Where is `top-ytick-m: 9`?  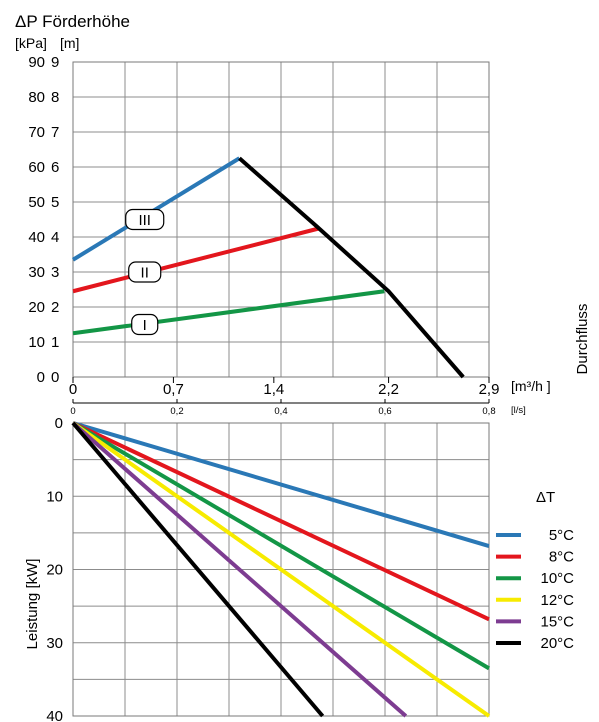 top-ytick-m: 9 is located at coordinates (55, 62).